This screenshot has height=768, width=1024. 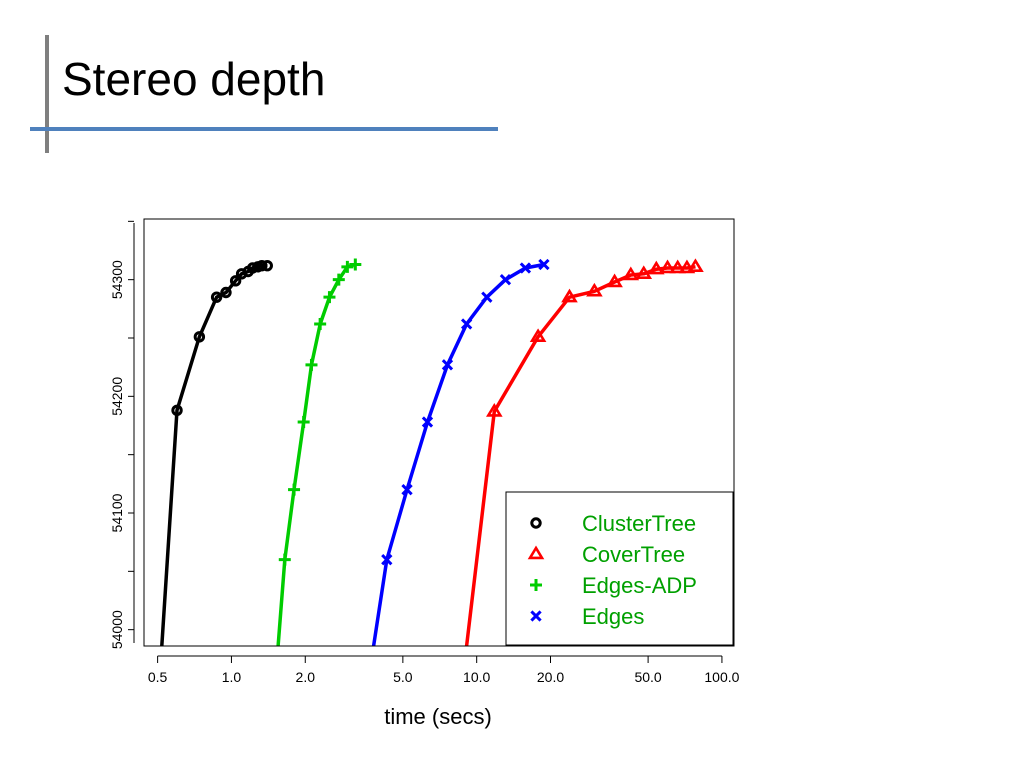 I want to click on legend-label-covertree: CoverTree, so click(x=633, y=554).